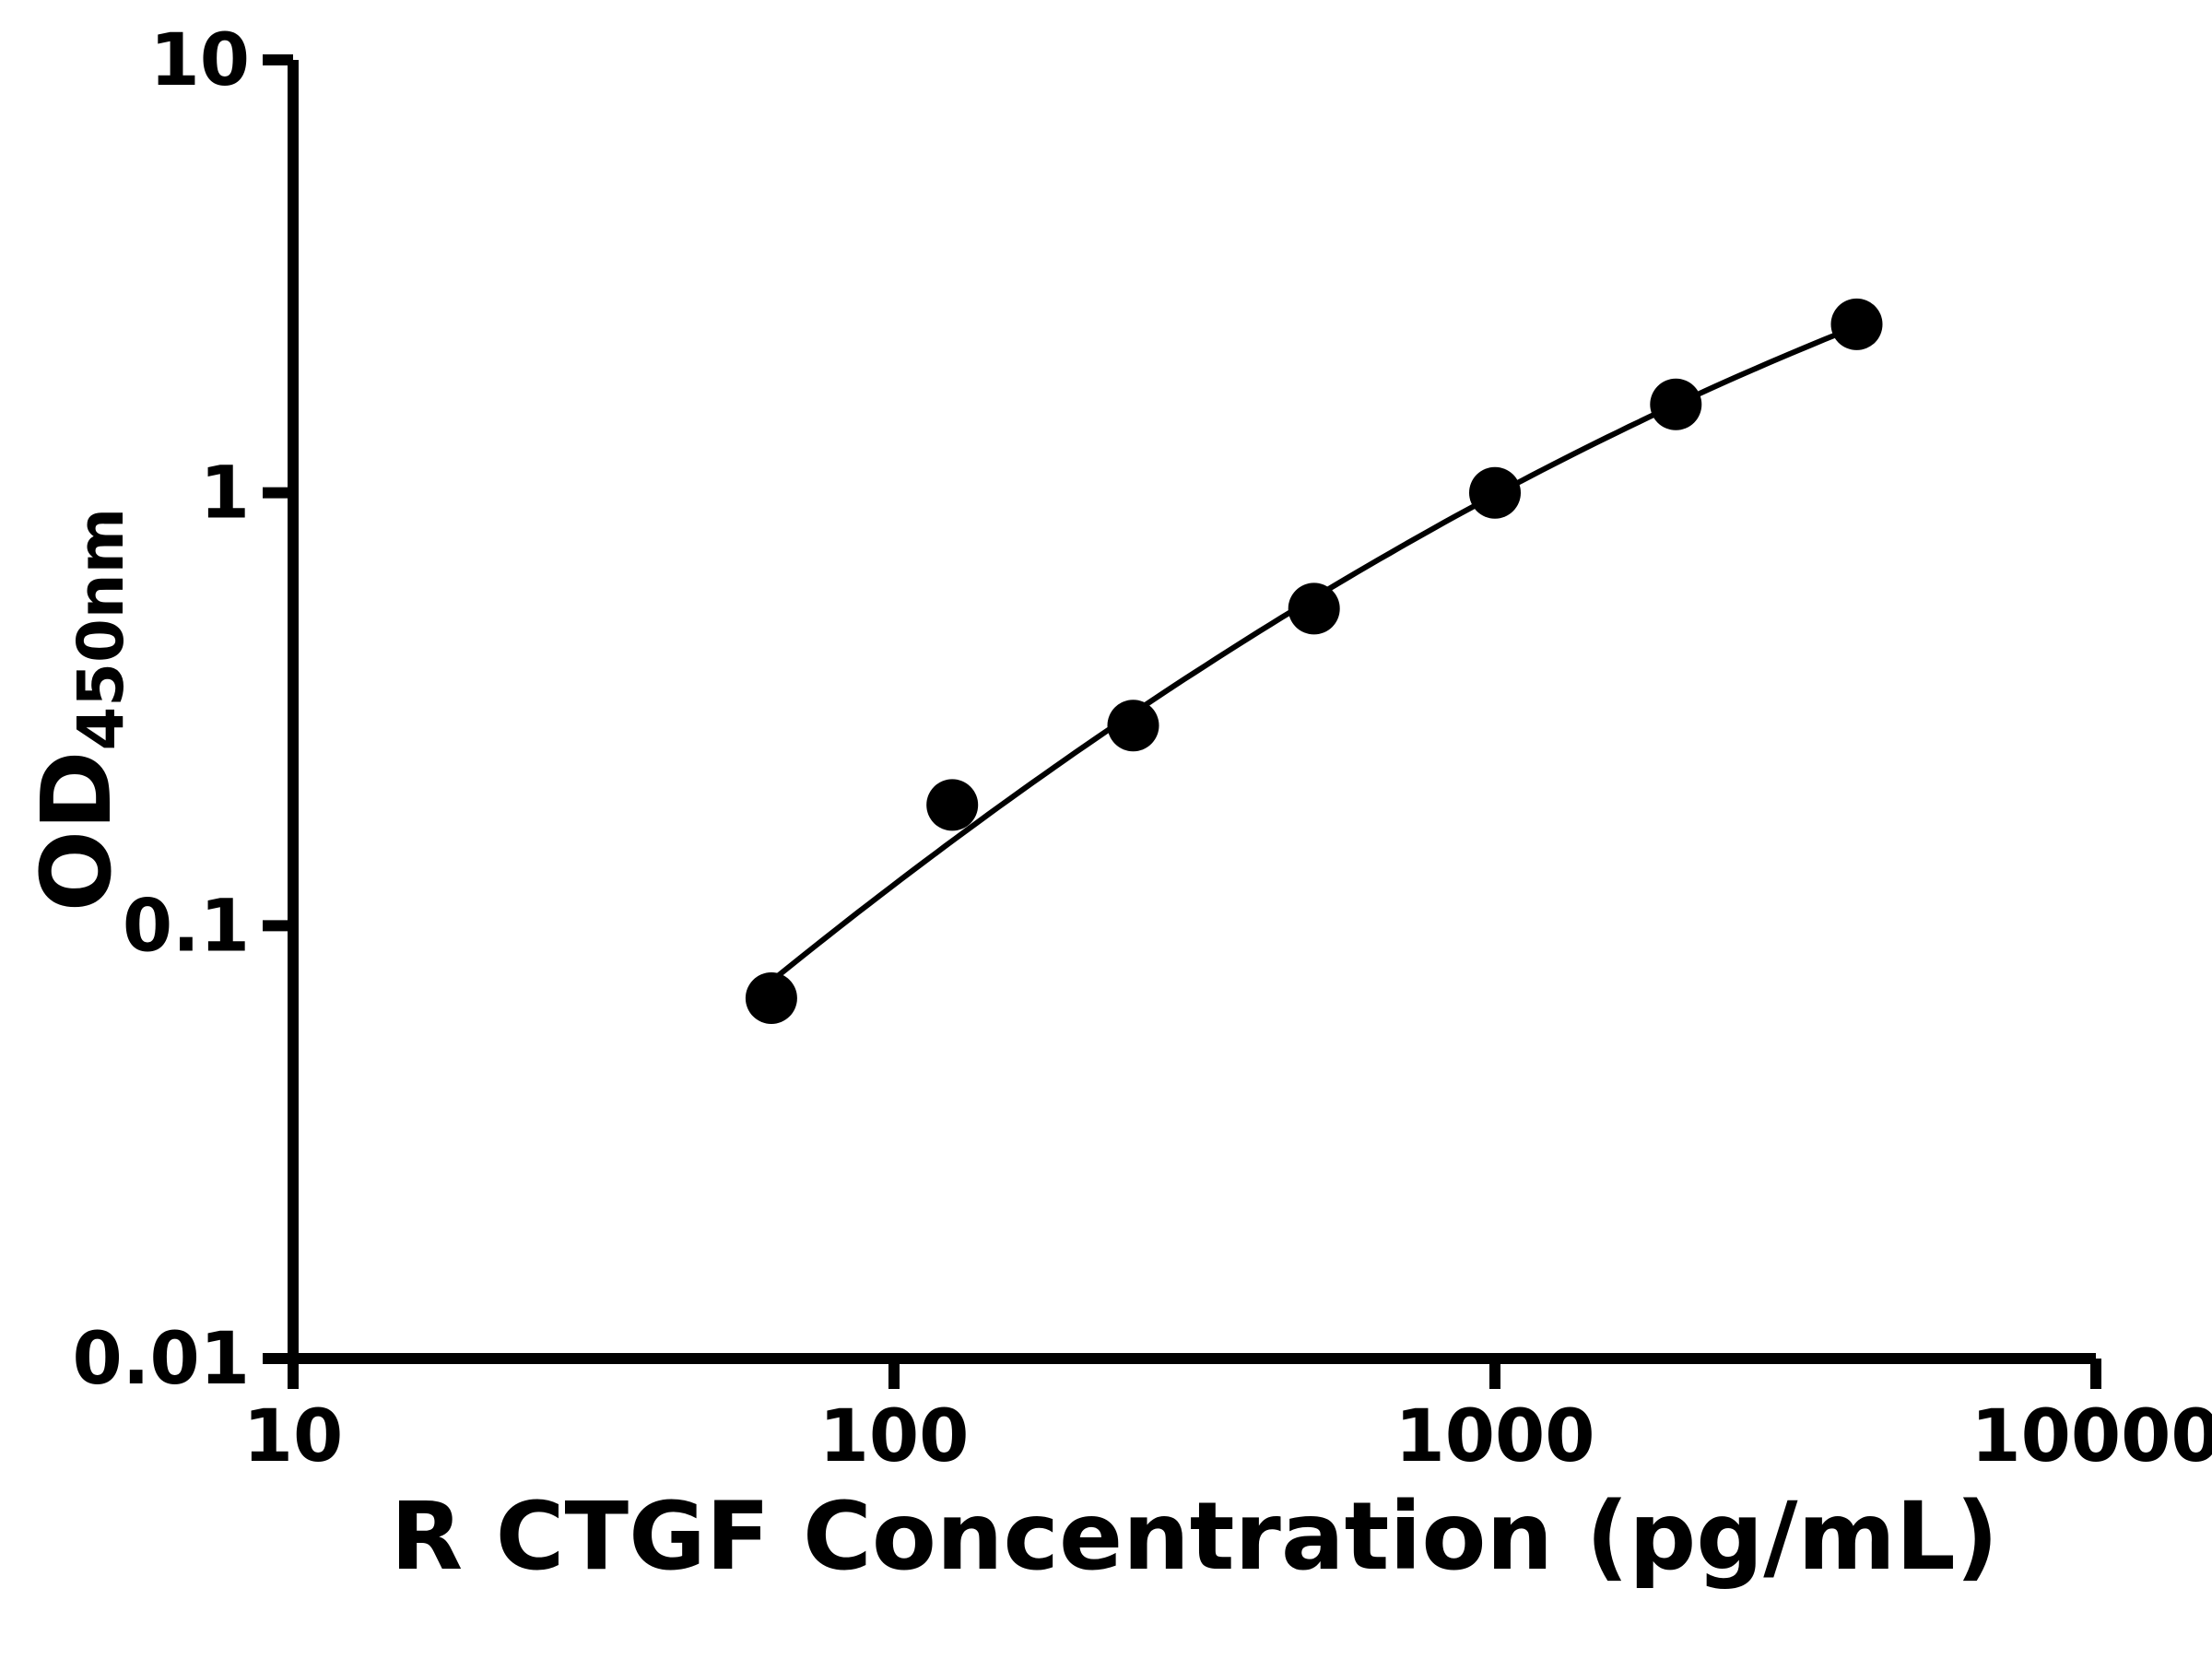 This screenshot has height=1659, width=2212. I want to click on y-tick-label: 1, so click(225, 494).